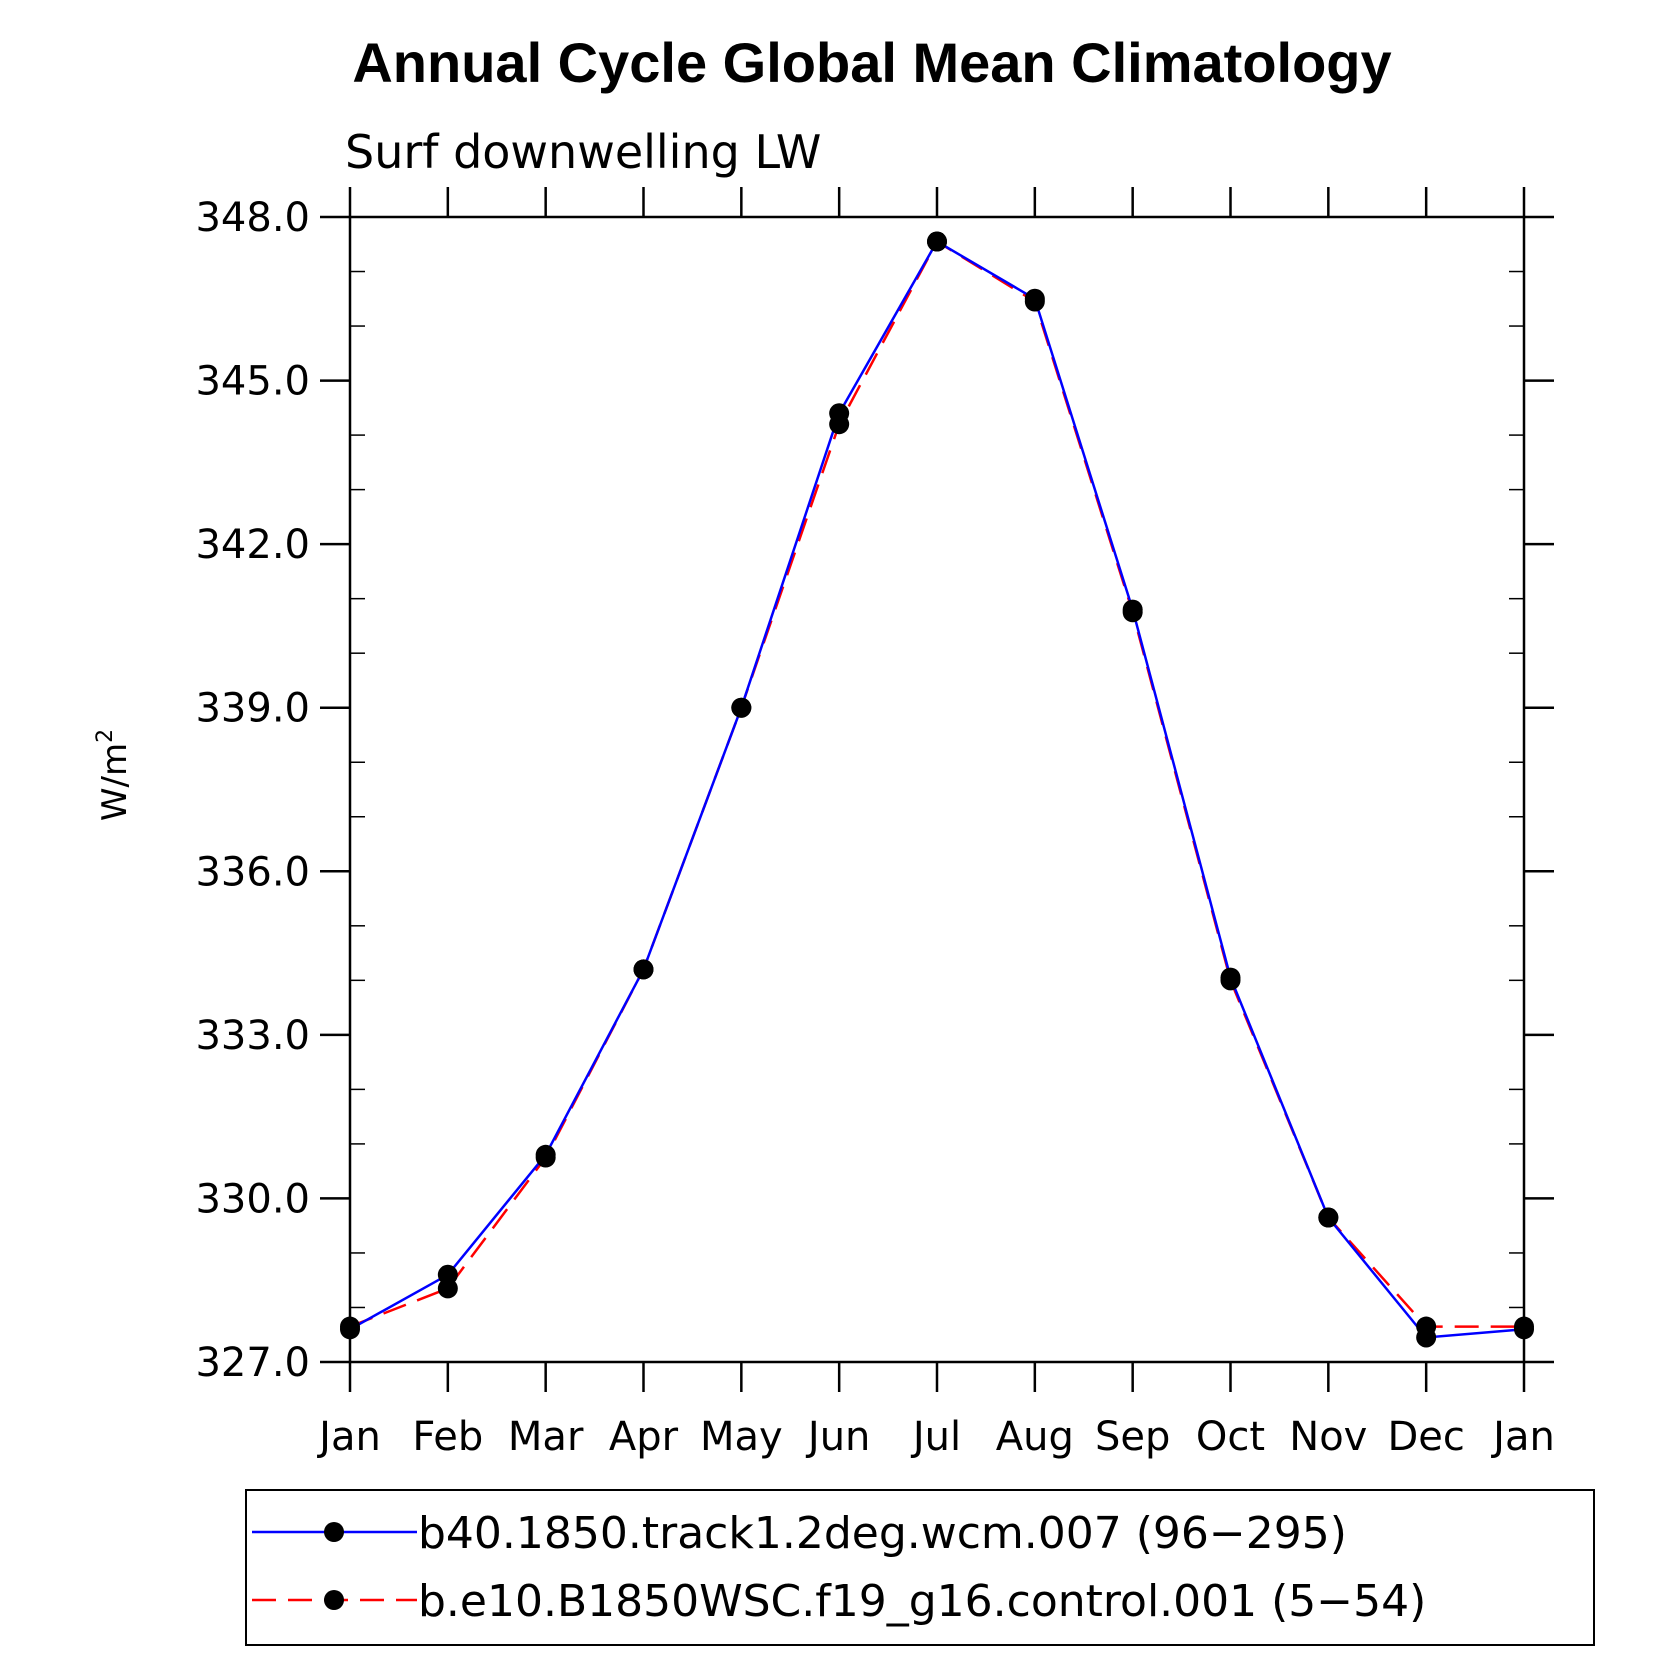 This screenshot has height=1675, width=1675. Describe the element at coordinates (1328, 1437) in the screenshot. I see `x-tick-label: Nov` at that location.